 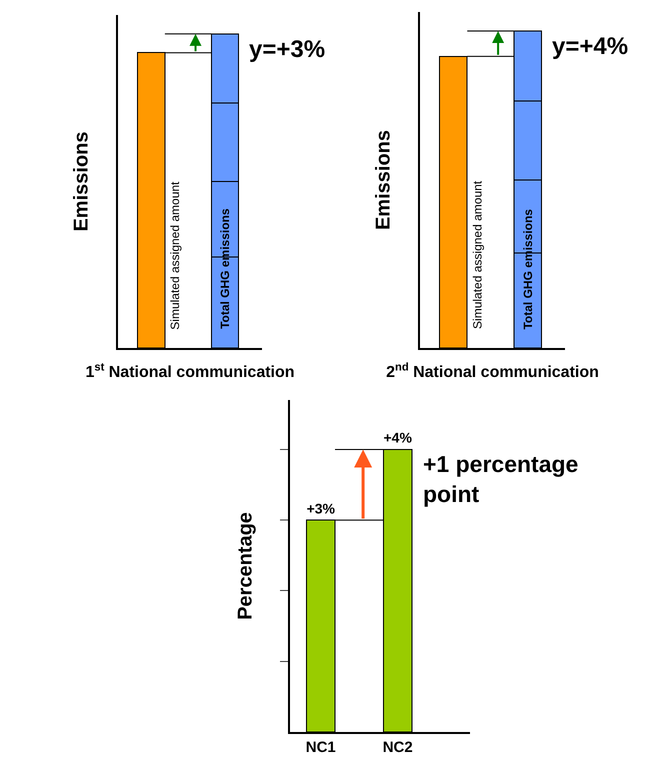 I want to click on data-label: +4%, so click(x=397, y=438).